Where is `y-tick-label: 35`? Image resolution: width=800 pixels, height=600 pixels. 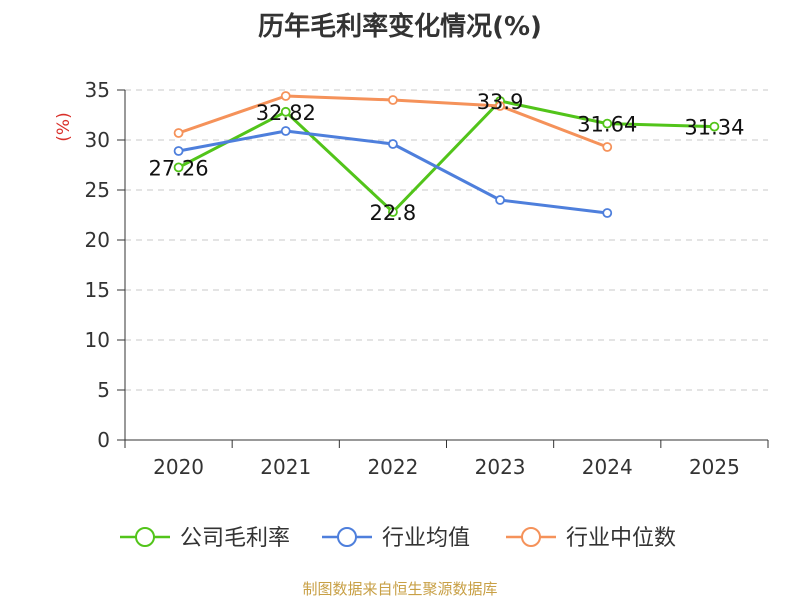
y-tick-label: 35 is located at coordinates (97, 90).